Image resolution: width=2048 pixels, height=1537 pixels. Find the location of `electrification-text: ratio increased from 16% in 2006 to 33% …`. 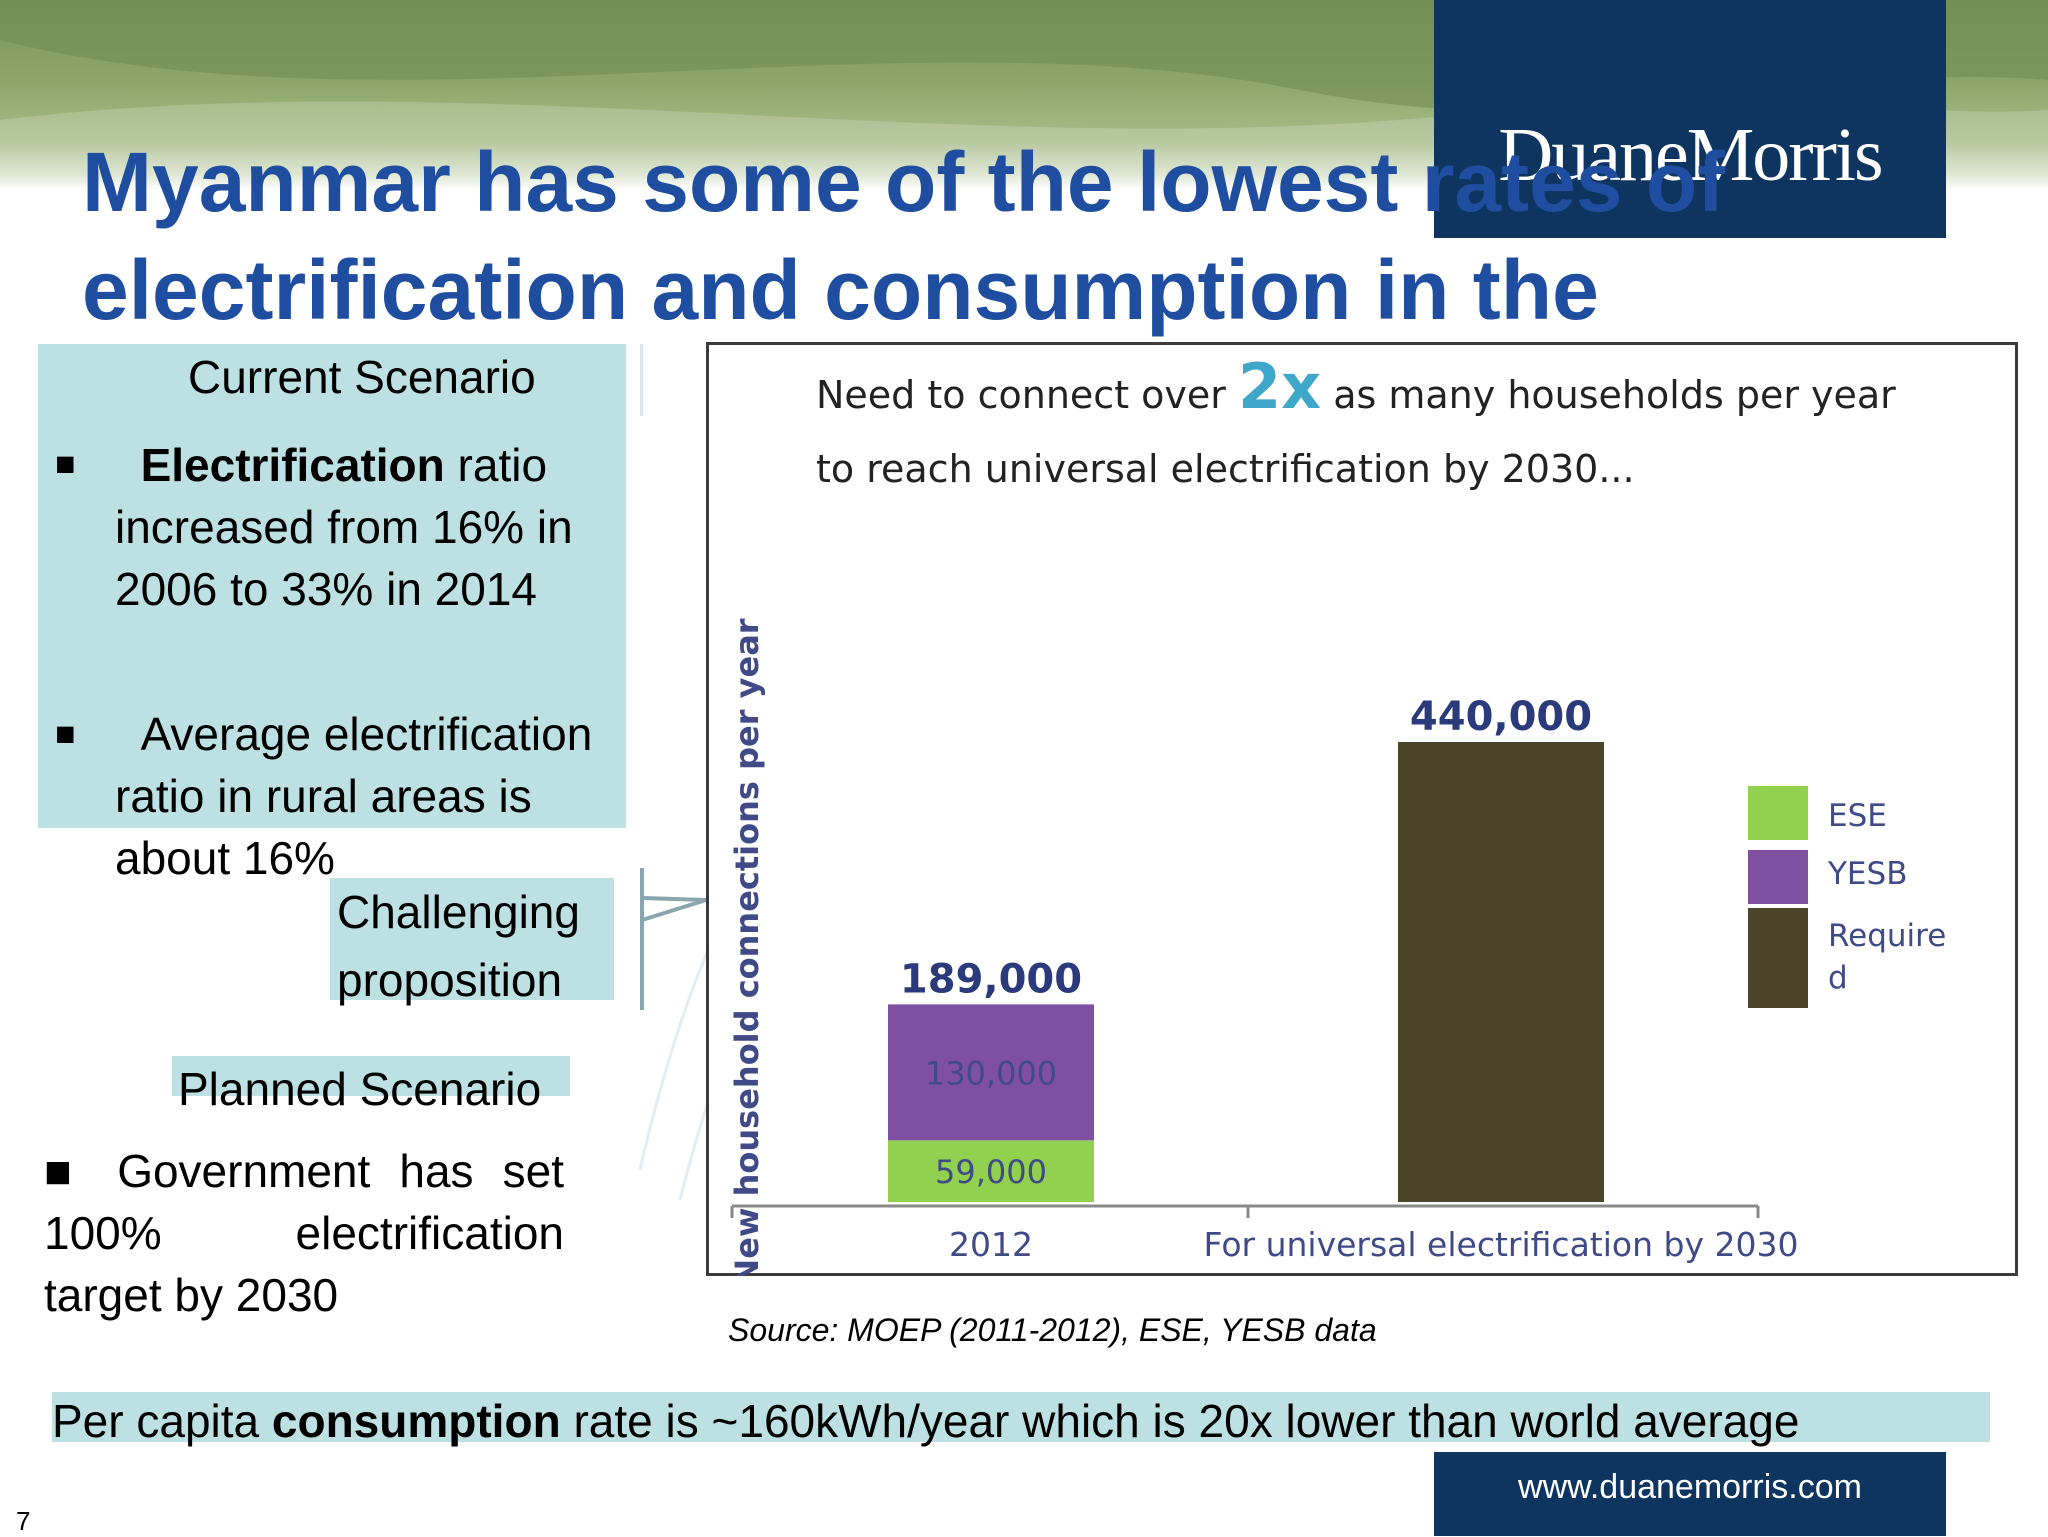

electrification-text: ratio increased from 16% in 2006 to 33% … is located at coordinates (344, 527).